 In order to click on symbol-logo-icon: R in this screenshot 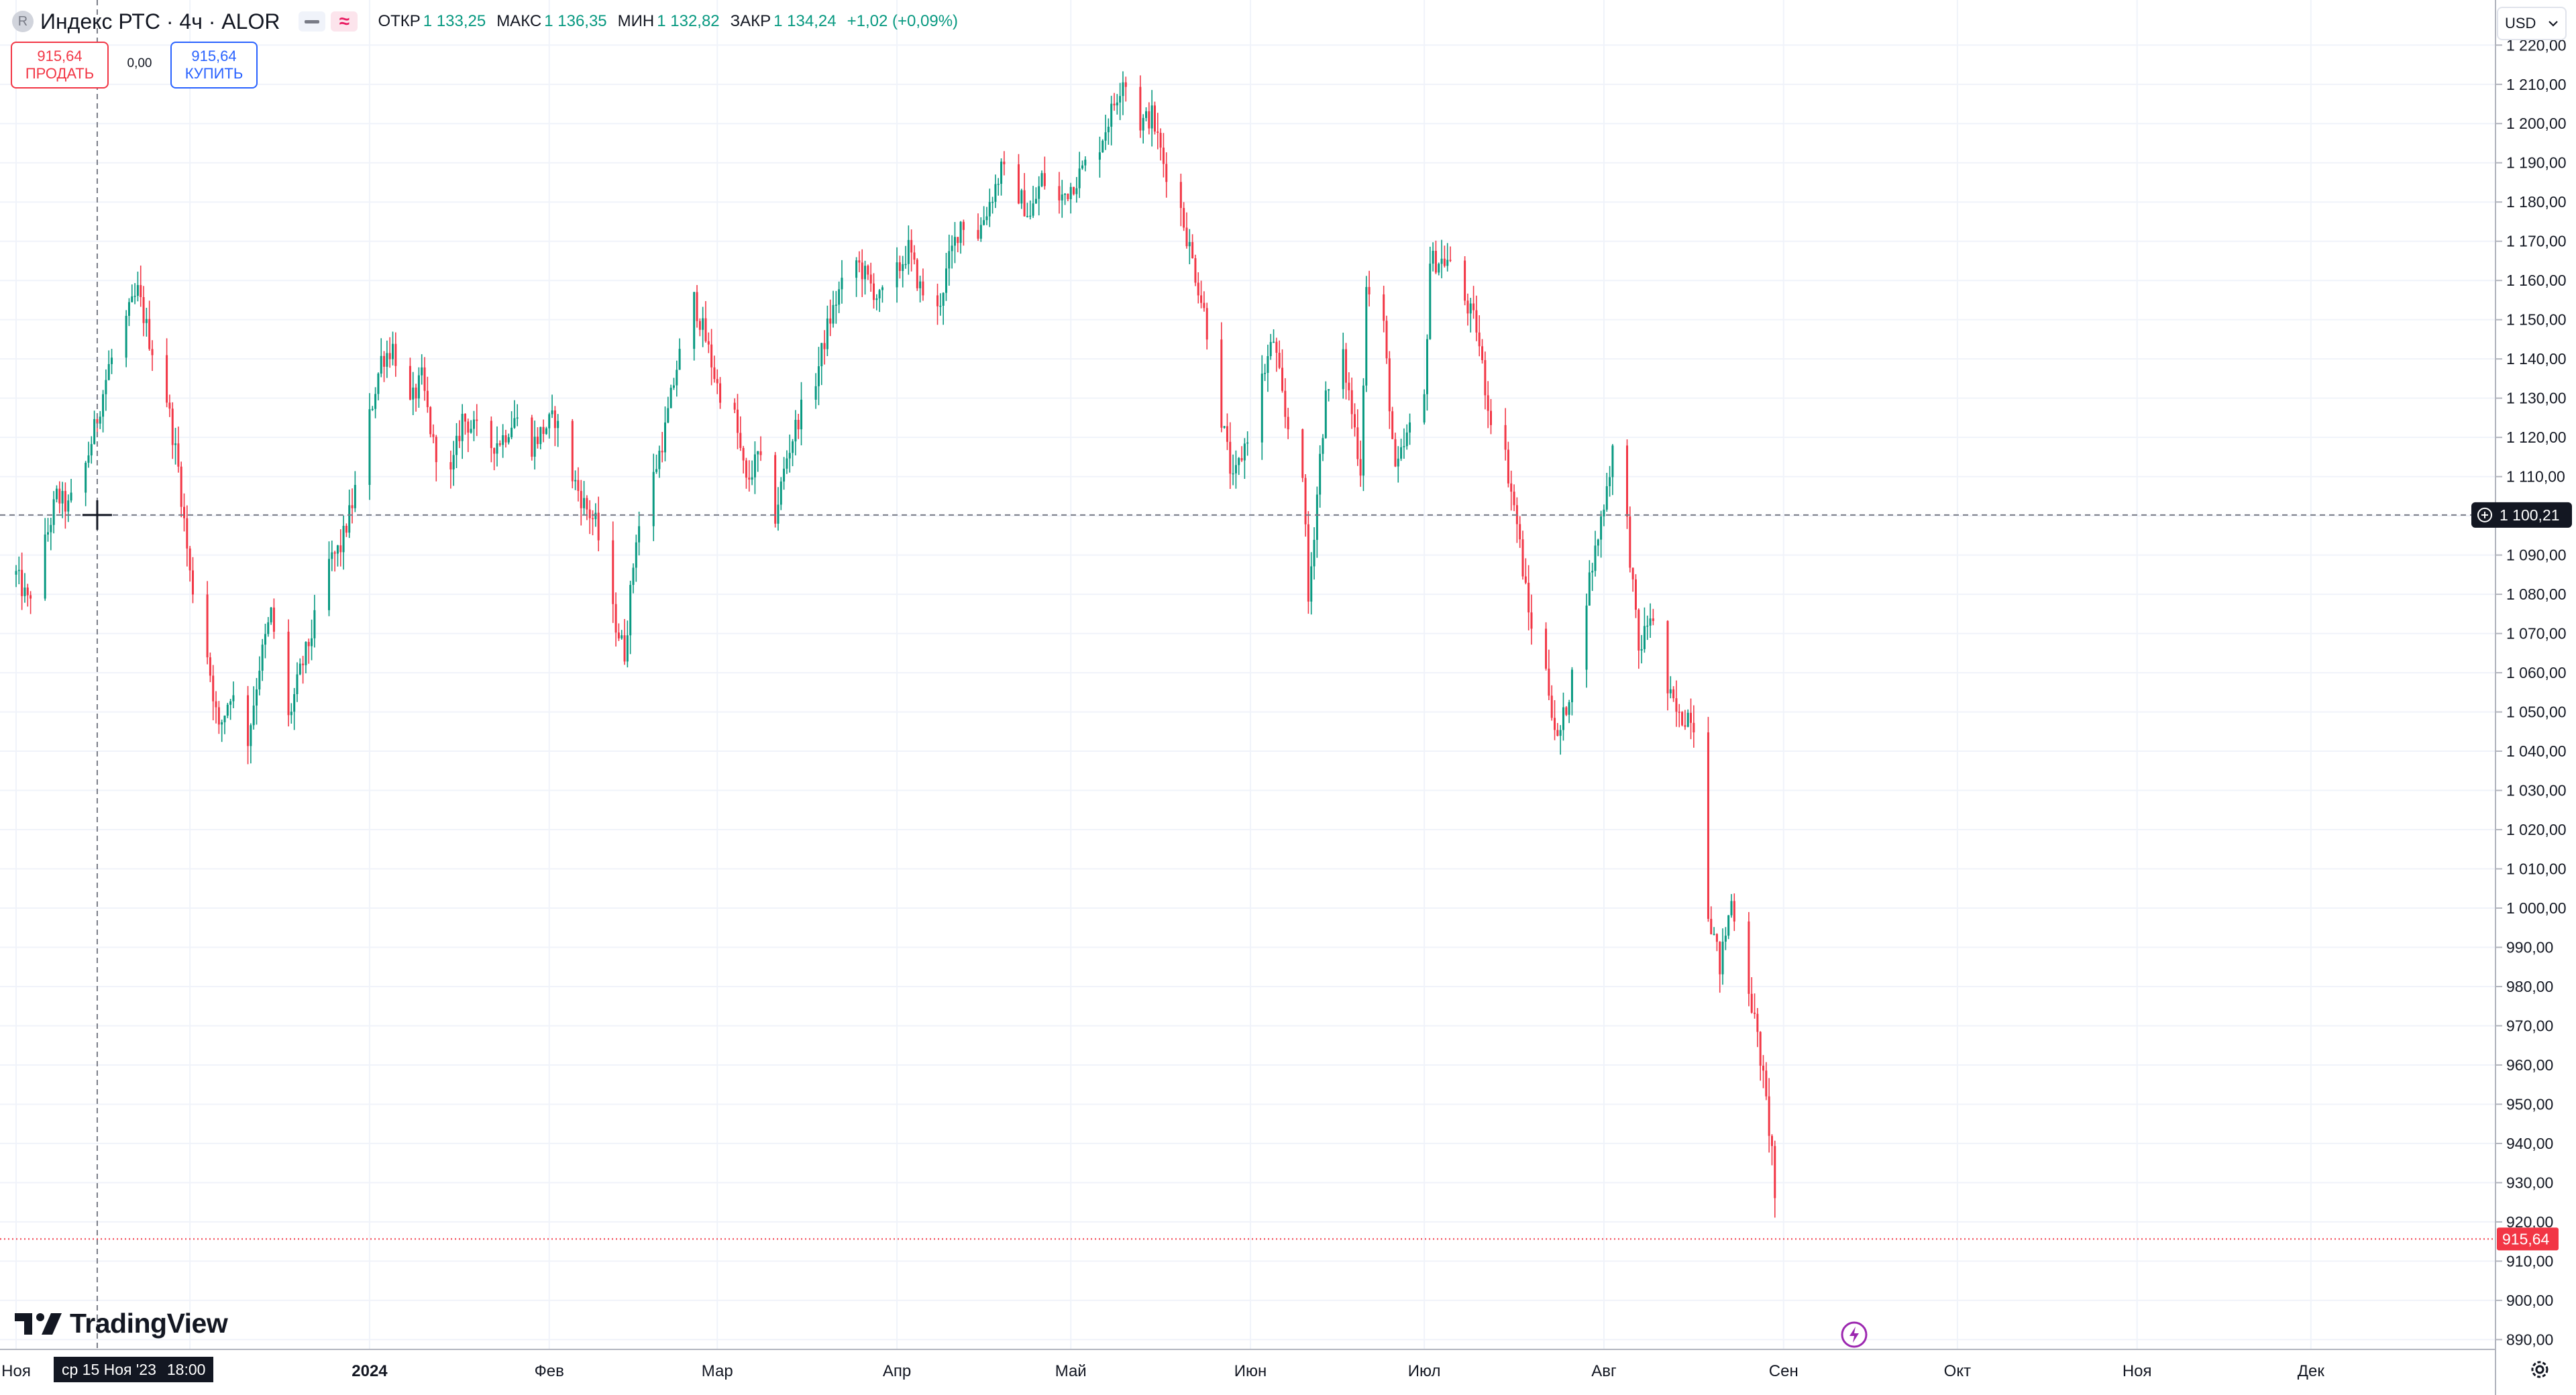, I will do `click(23, 21)`.